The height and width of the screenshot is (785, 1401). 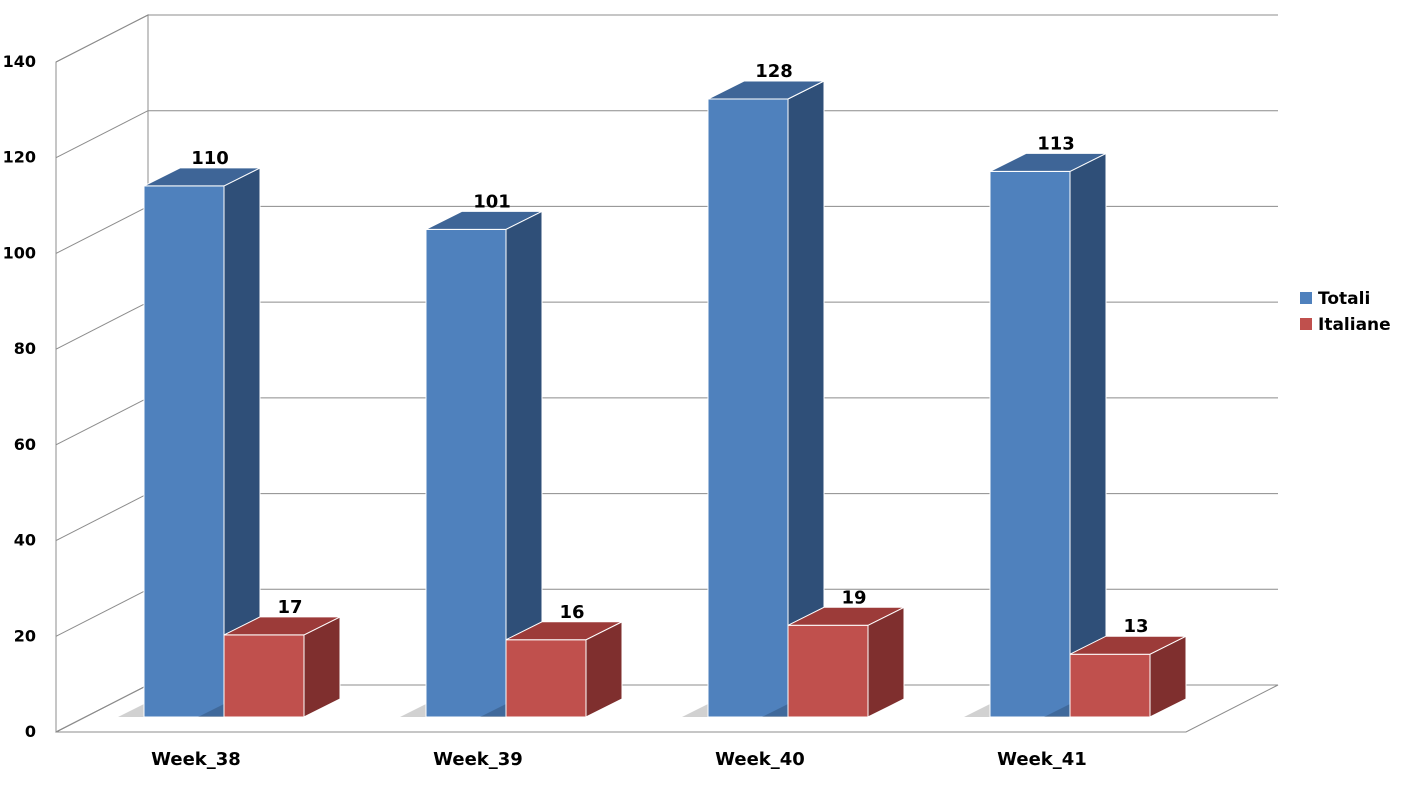 I want to click on legend: Totali Italiane, so click(x=1345, y=312).